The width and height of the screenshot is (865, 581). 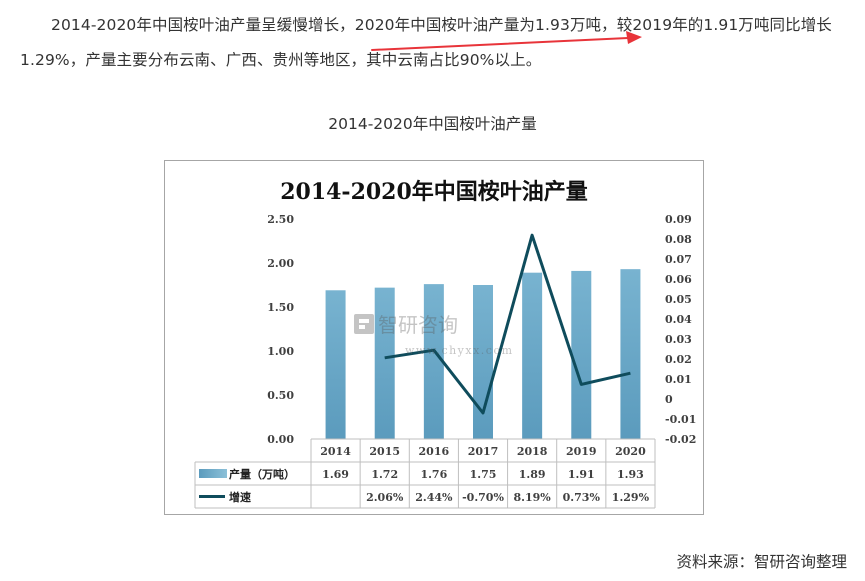 What do you see at coordinates (678, 359) in the screenshot?
I see `y-right-tick-label: 0.02` at bounding box center [678, 359].